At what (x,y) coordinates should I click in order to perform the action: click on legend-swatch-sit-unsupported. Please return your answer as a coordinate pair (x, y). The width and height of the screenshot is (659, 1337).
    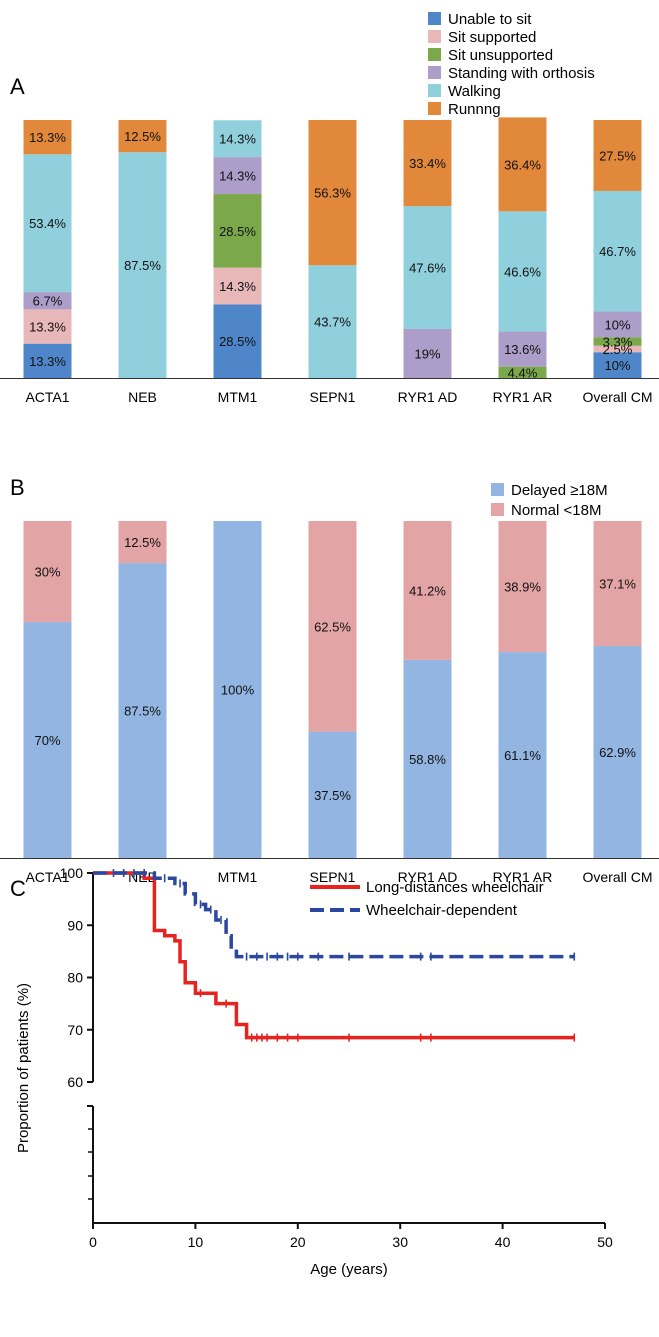
    Looking at the image, I should click on (434, 54).